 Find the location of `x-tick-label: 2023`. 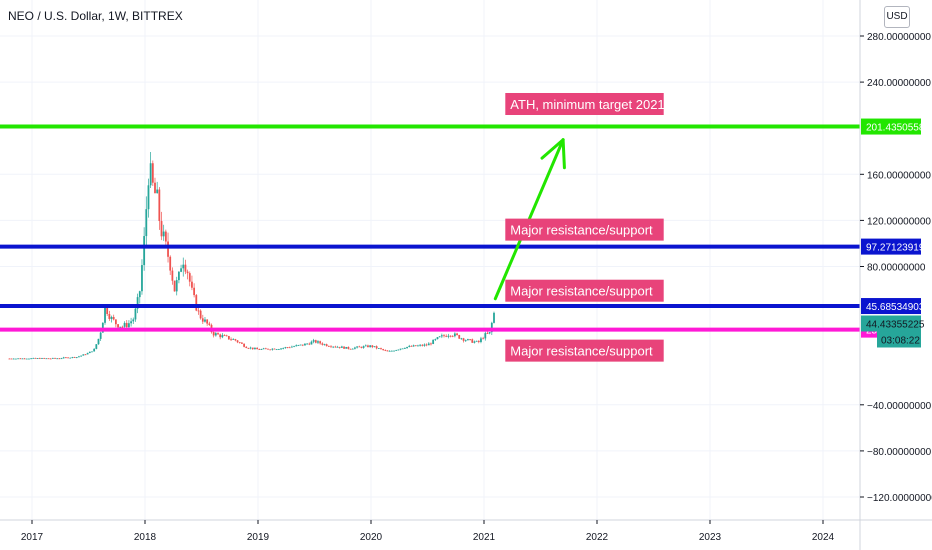

x-tick-label: 2023 is located at coordinates (710, 537).